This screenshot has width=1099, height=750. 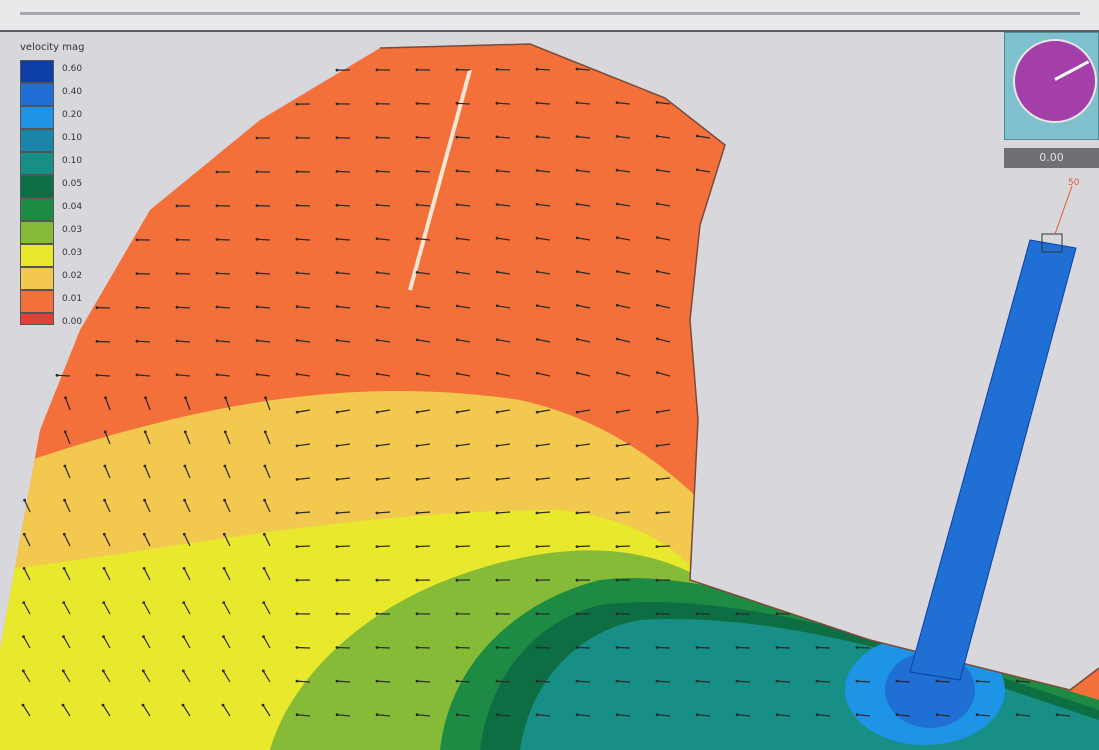 I want to click on legend-label: 0.02, so click(x=72, y=276).